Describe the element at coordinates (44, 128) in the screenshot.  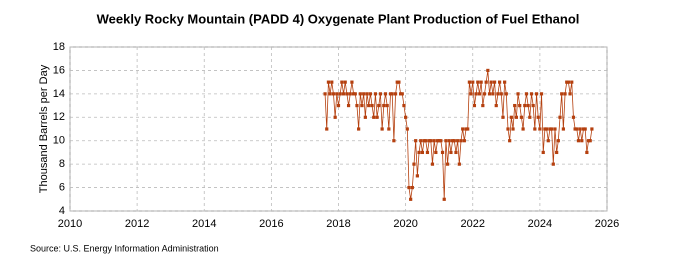
I see `y-axis-label: Thousand Barrels per Day` at that location.